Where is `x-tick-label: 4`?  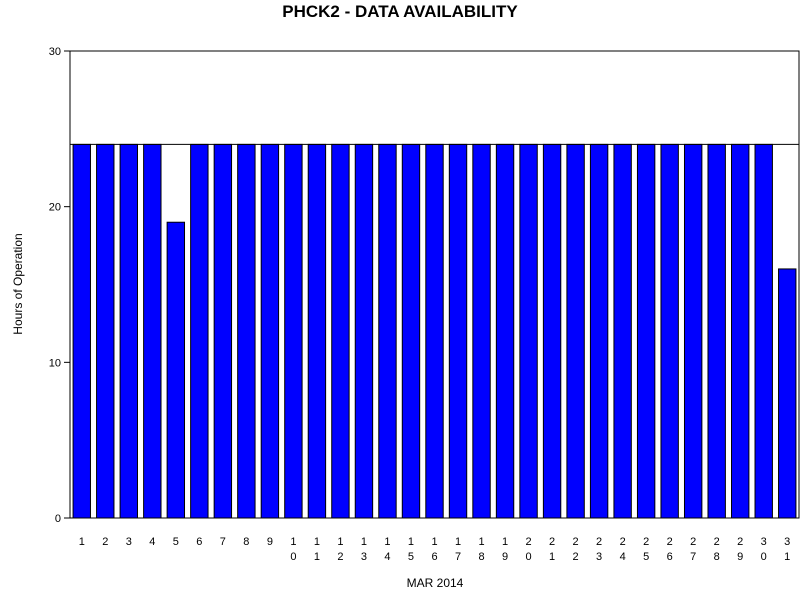 x-tick-label: 4 is located at coordinates (152, 542).